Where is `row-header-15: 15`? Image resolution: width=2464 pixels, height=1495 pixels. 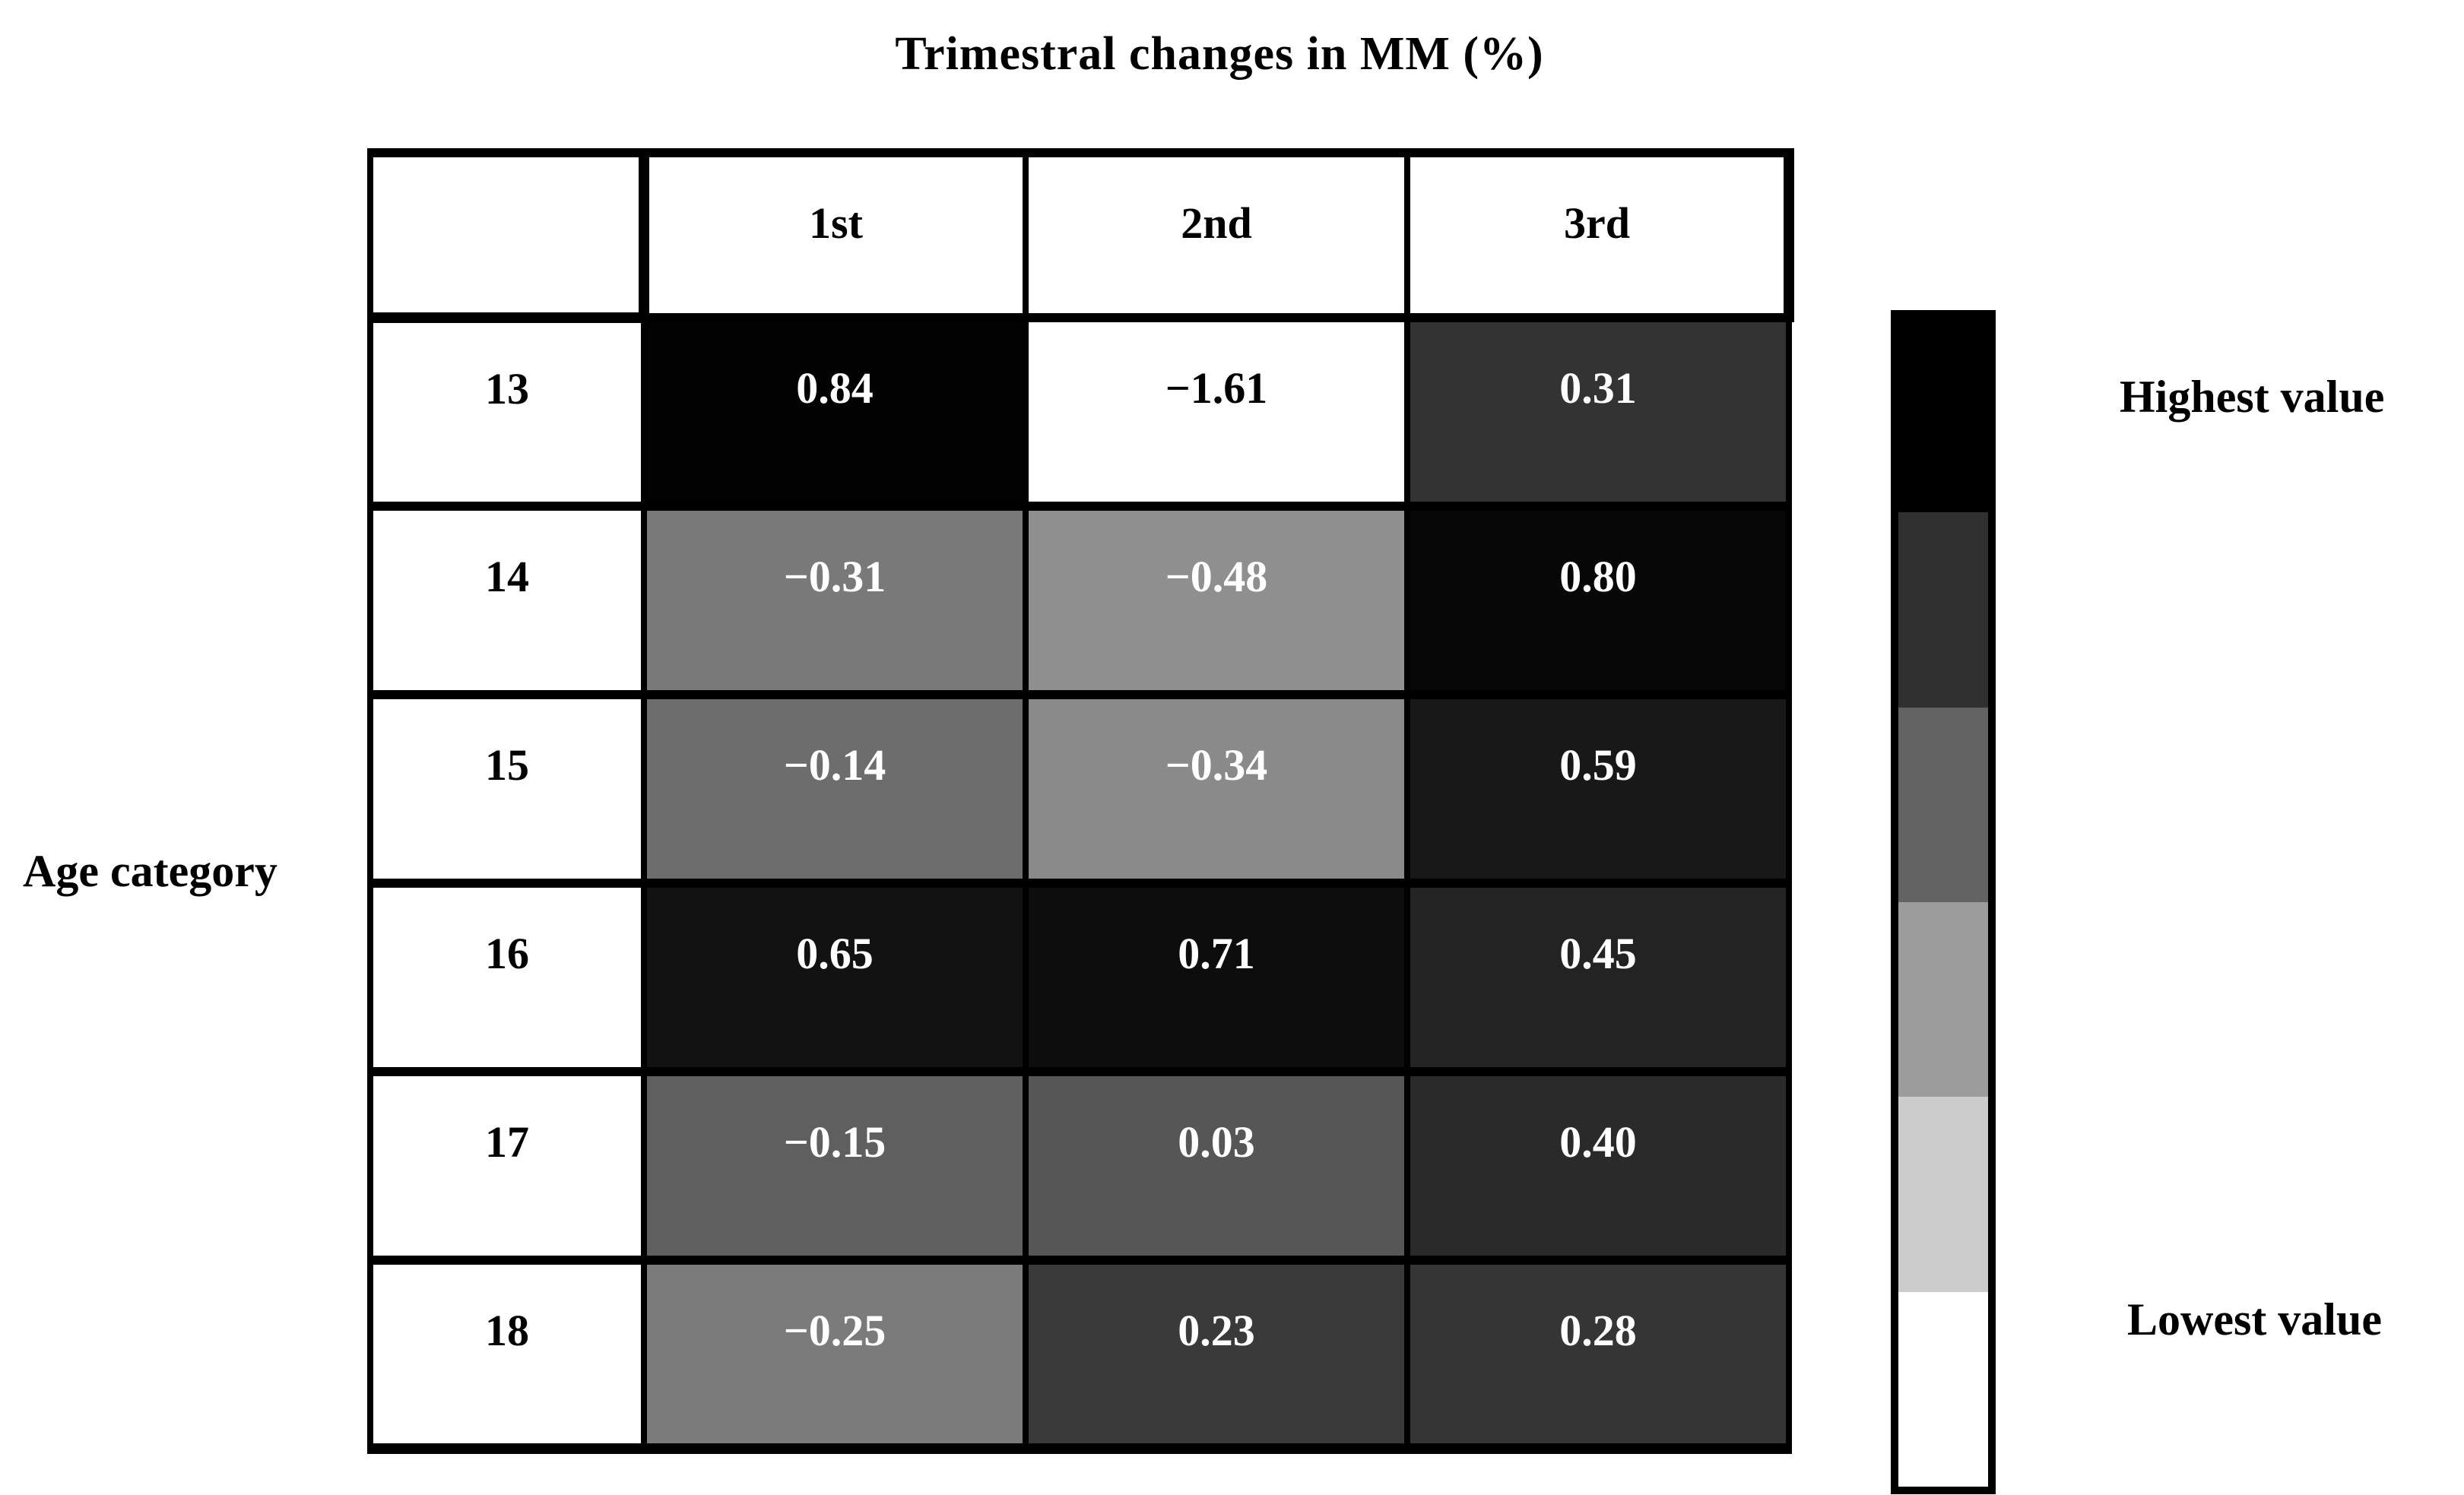
row-header-15: 15 is located at coordinates (507, 789).